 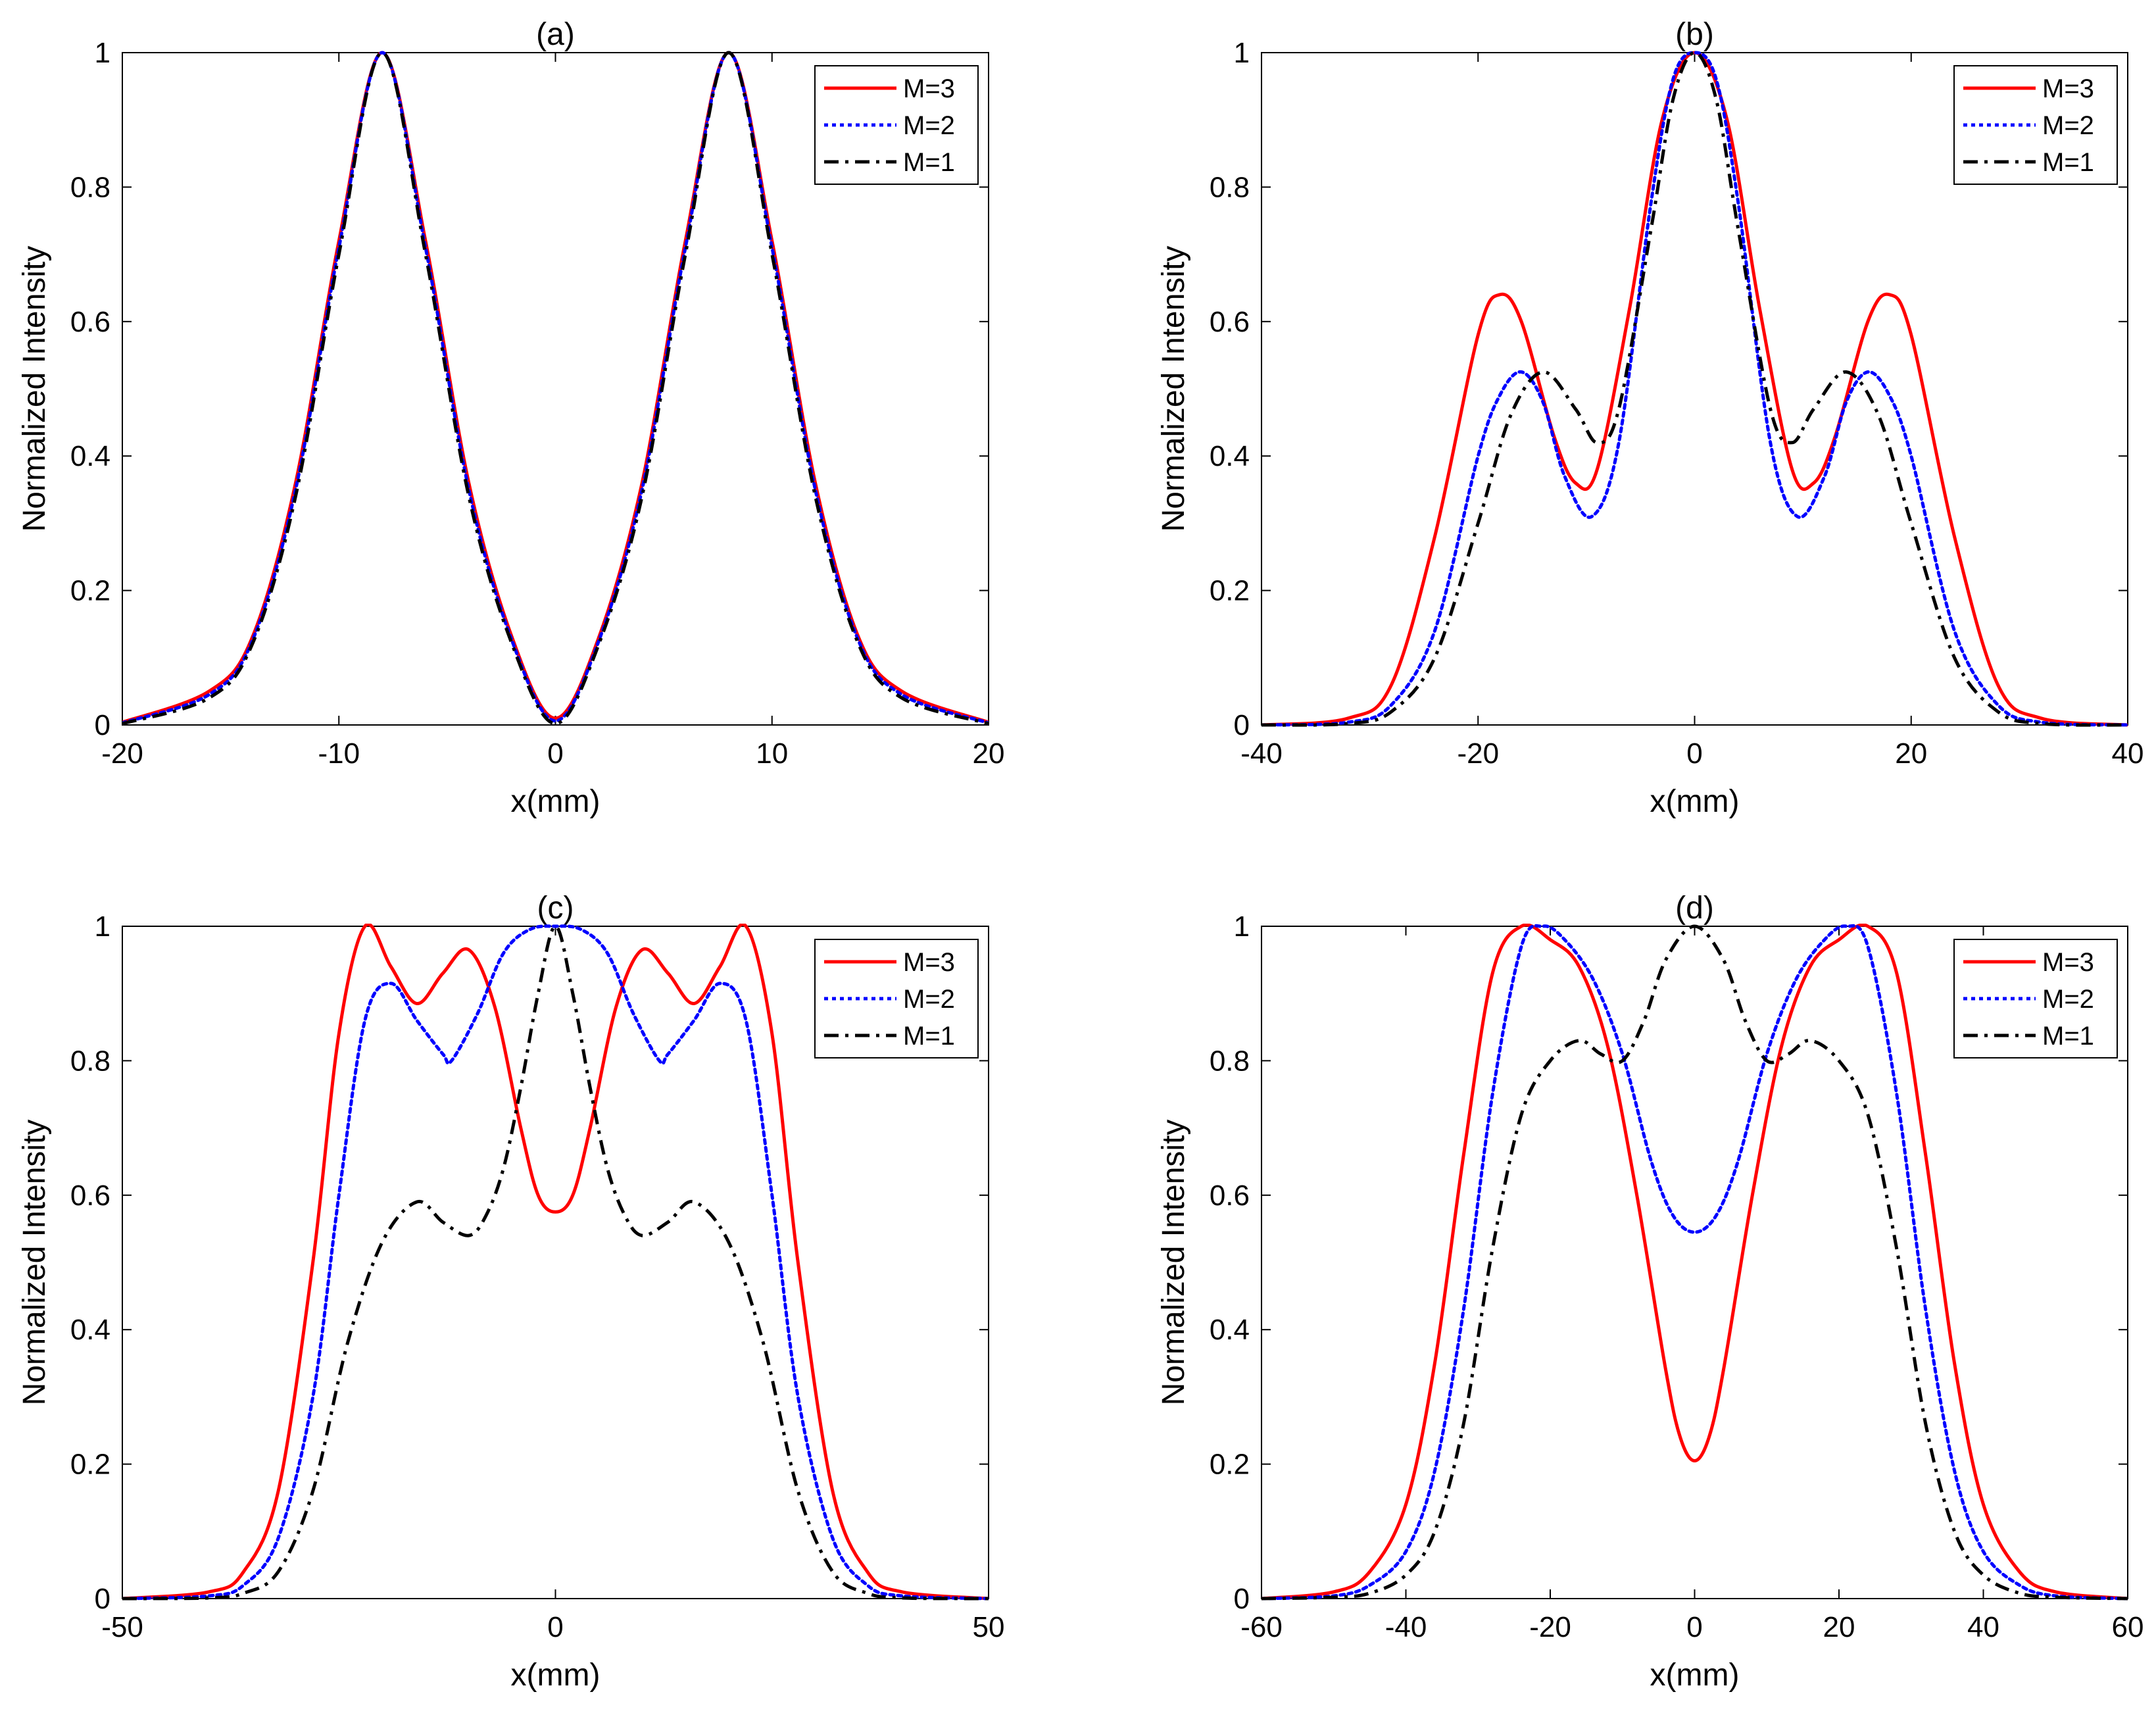 What do you see at coordinates (1261, 1627) in the screenshot?
I see `x-tick-label: -60` at bounding box center [1261, 1627].